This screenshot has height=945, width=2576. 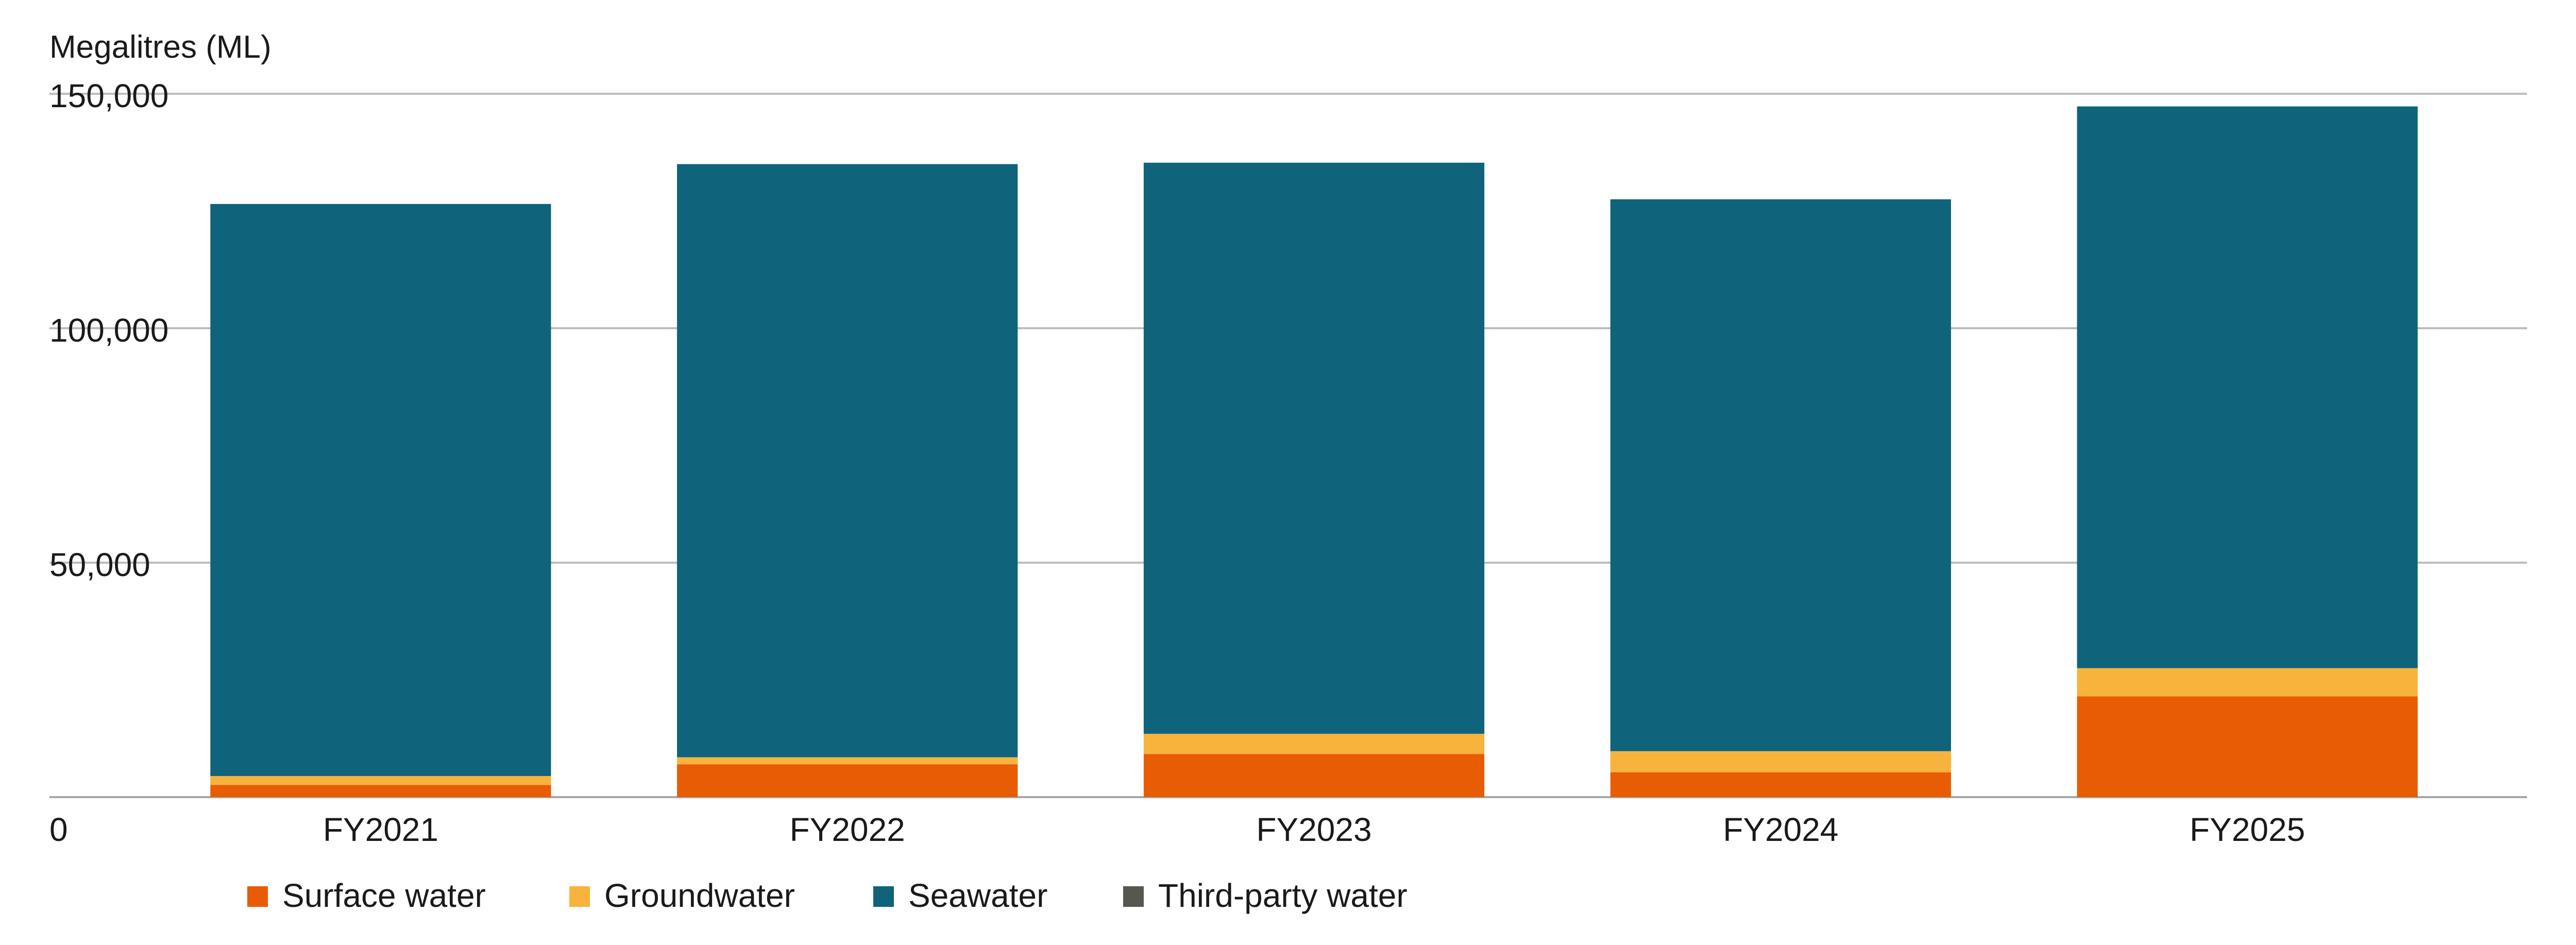 What do you see at coordinates (1780, 784) in the screenshot?
I see `bar-surface-water-fy2024` at bounding box center [1780, 784].